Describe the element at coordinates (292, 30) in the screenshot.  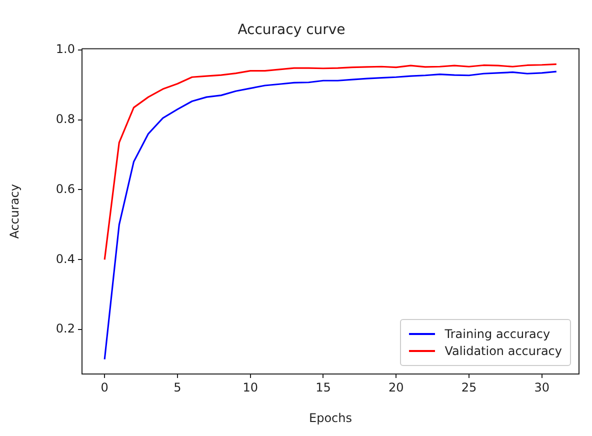
I see `chart-title: Accuracy curve` at that location.